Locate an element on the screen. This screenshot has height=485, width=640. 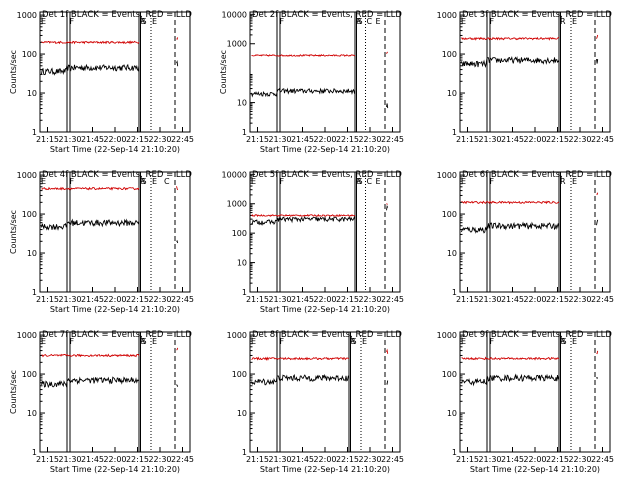
chart-title: Det 5f BLACK = Events, RED = LLD is located at coordinates (327, 175).